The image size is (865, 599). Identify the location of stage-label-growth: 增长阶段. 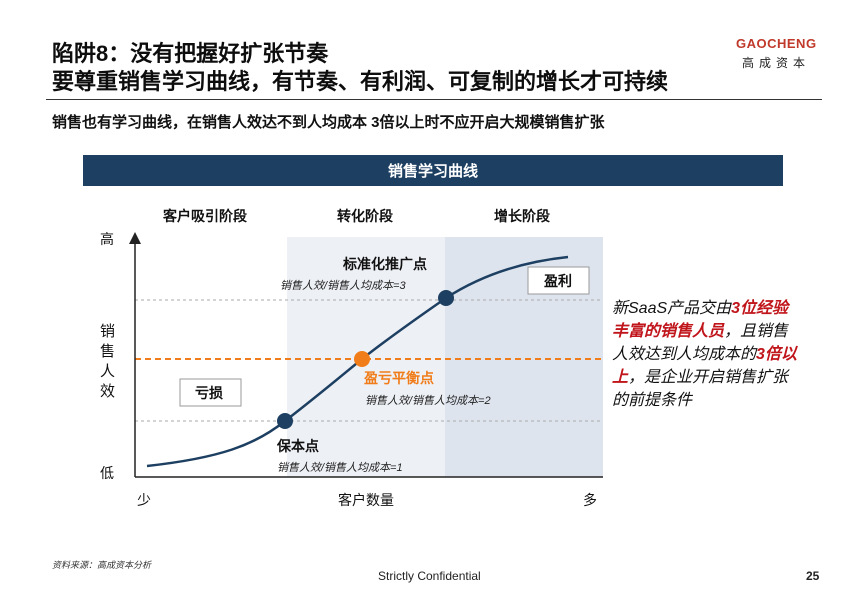
(522, 216).